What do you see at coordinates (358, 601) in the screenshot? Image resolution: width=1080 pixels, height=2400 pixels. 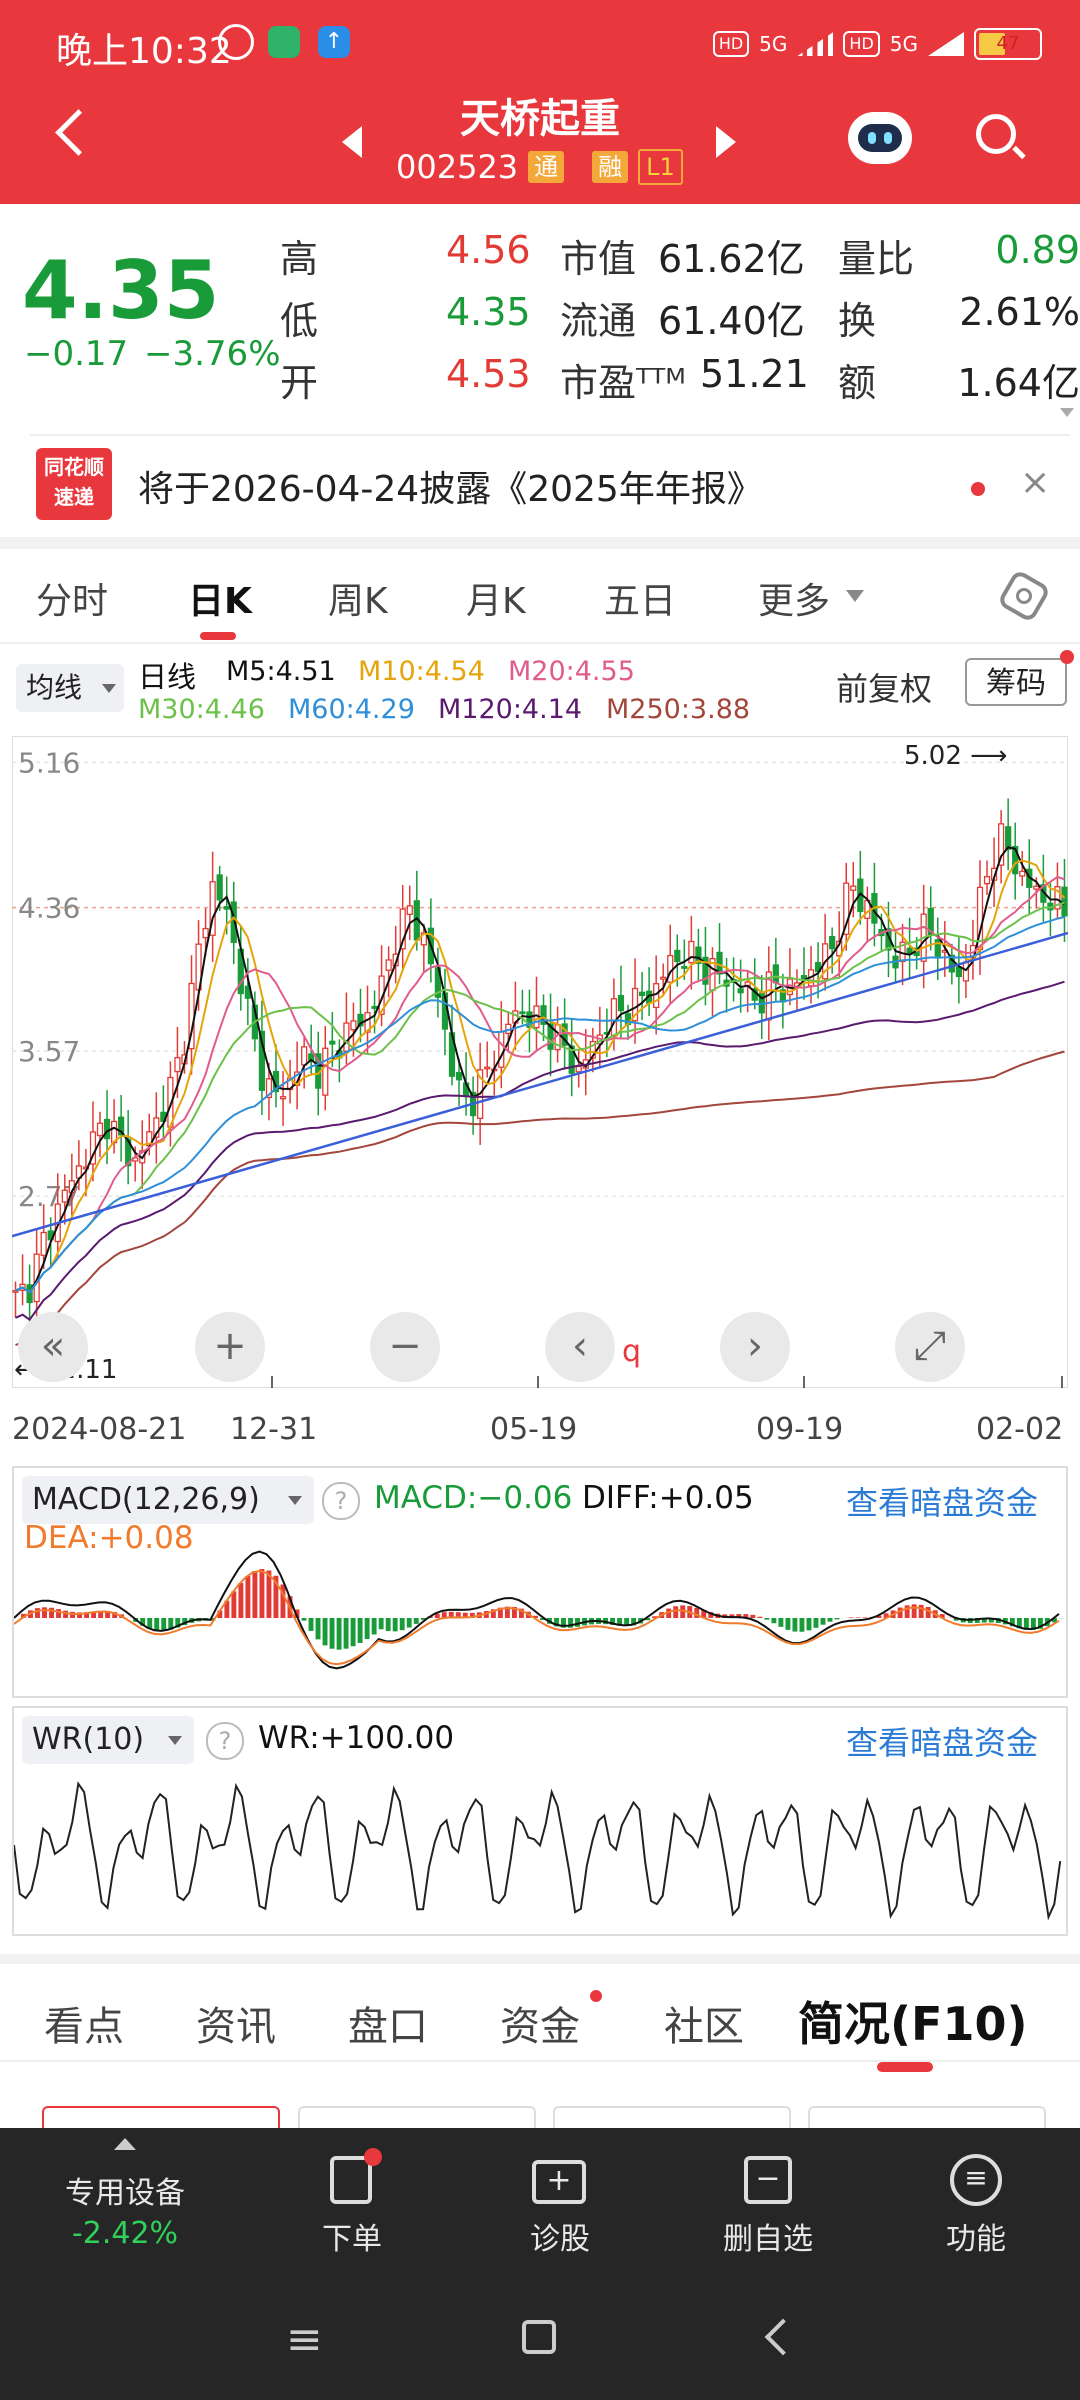 I see `tab-weekly-k: 周K` at bounding box center [358, 601].